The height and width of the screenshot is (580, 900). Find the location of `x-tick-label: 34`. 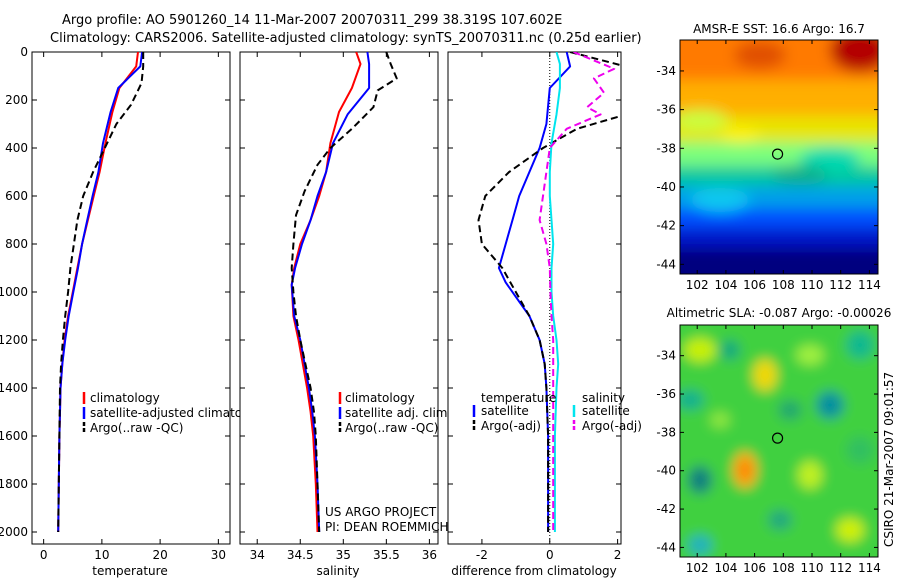

x-tick-label: 34 is located at coordinates (257, 555).